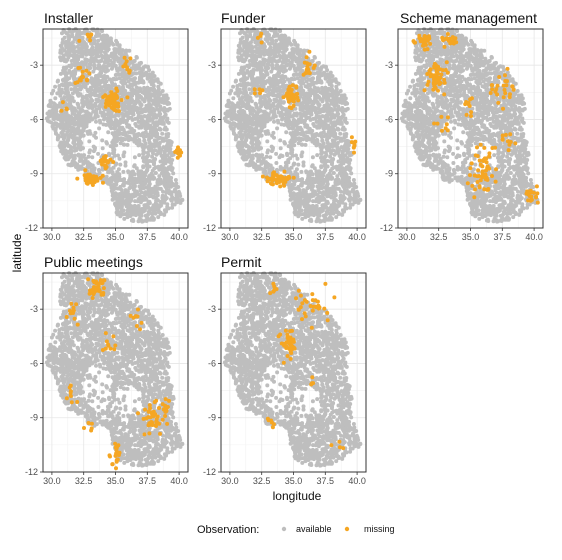  Describe the element at coordinates (243, 18) in the screenshot. I see `facet-title-funder: Funder` at that location.